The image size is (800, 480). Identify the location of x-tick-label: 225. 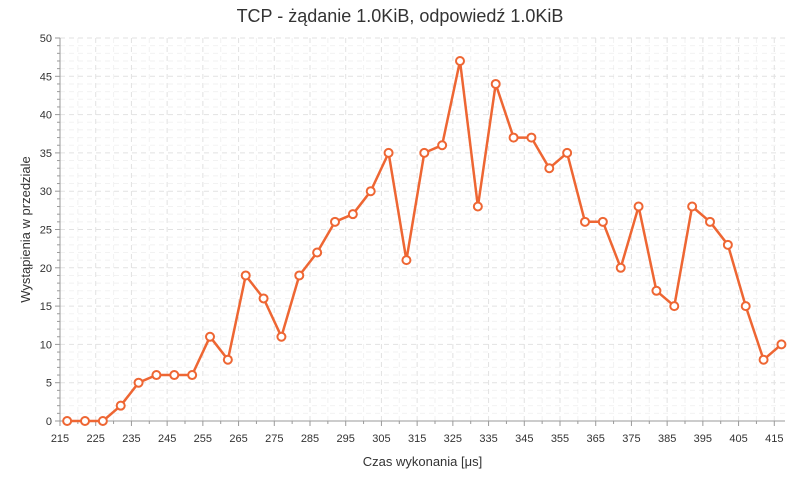
(96, 439).